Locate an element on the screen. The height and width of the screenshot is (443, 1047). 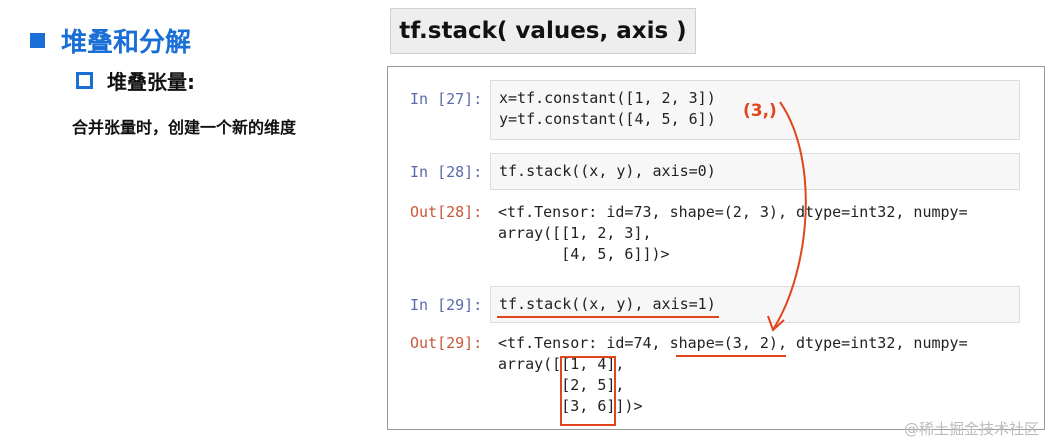
output-line: array([[1, 4], is located at coordinates (561, 364).